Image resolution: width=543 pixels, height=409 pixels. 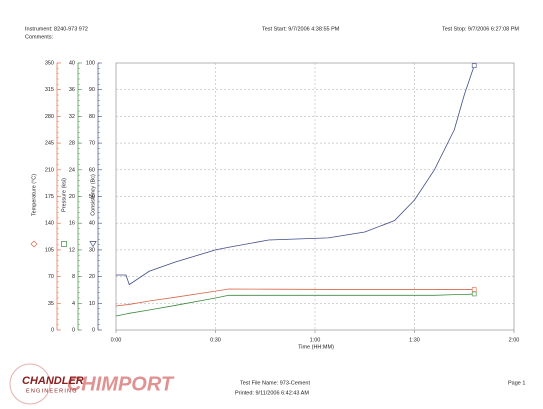 I want to click on y-tick-label: 280, so click(x=49, y=117).